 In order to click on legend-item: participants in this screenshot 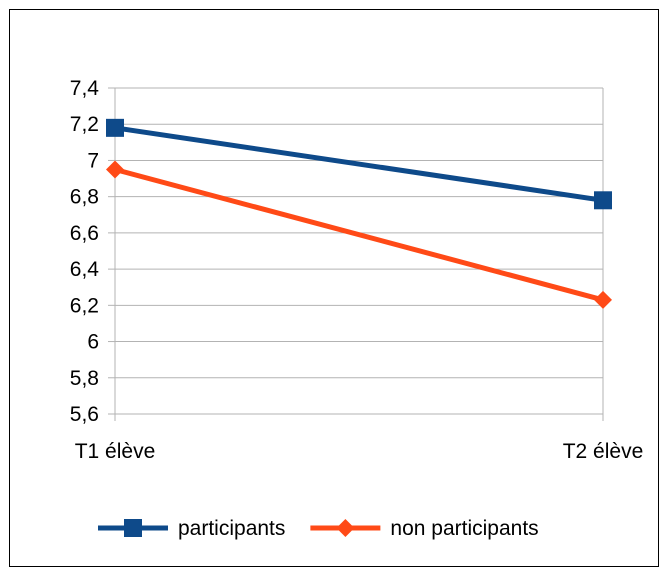, I will do `click(191, 528)`.